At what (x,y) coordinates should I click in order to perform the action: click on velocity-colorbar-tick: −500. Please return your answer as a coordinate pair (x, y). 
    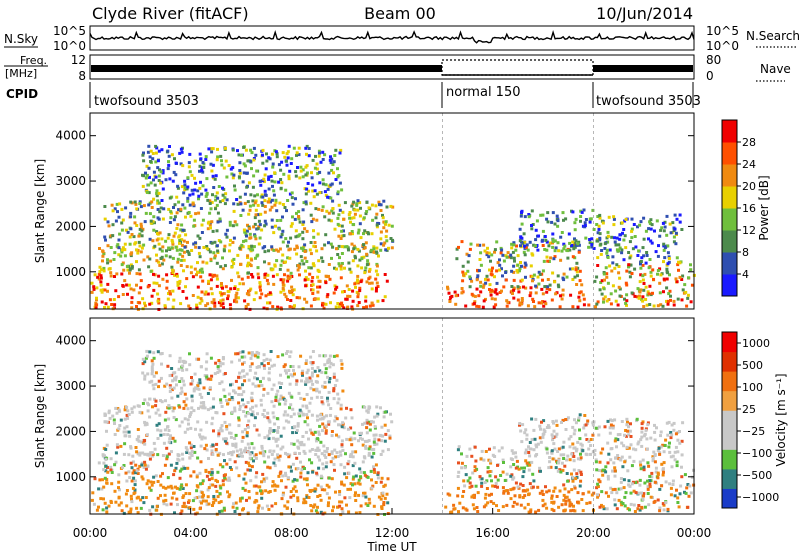
    Looking at the image, I should click on (757, 475).